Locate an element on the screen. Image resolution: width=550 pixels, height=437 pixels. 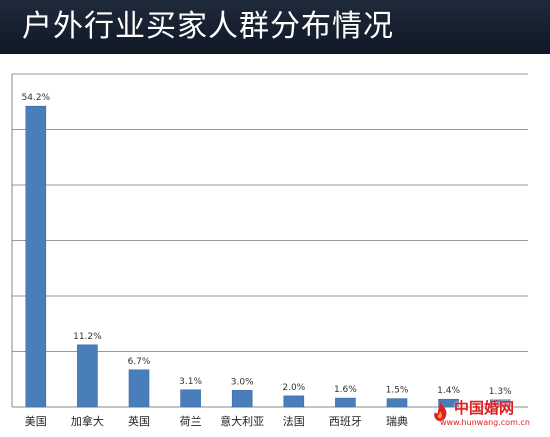
watermark-url: www.hunwang.com.cn is located at coordinates (485, 422).